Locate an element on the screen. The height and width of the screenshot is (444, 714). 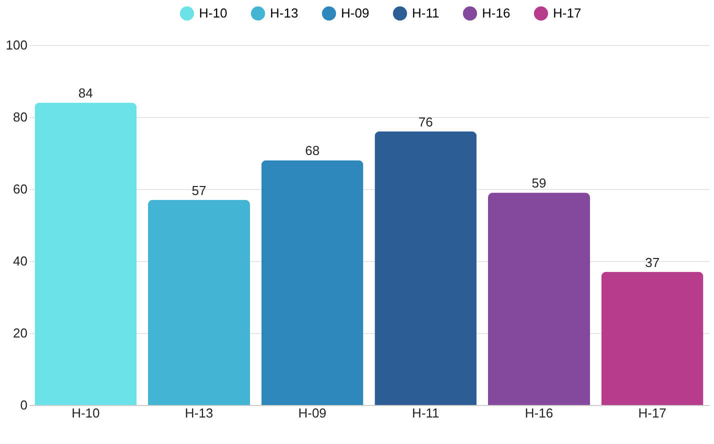
y-tick-label: 20 is located at coordinates (20, 333).